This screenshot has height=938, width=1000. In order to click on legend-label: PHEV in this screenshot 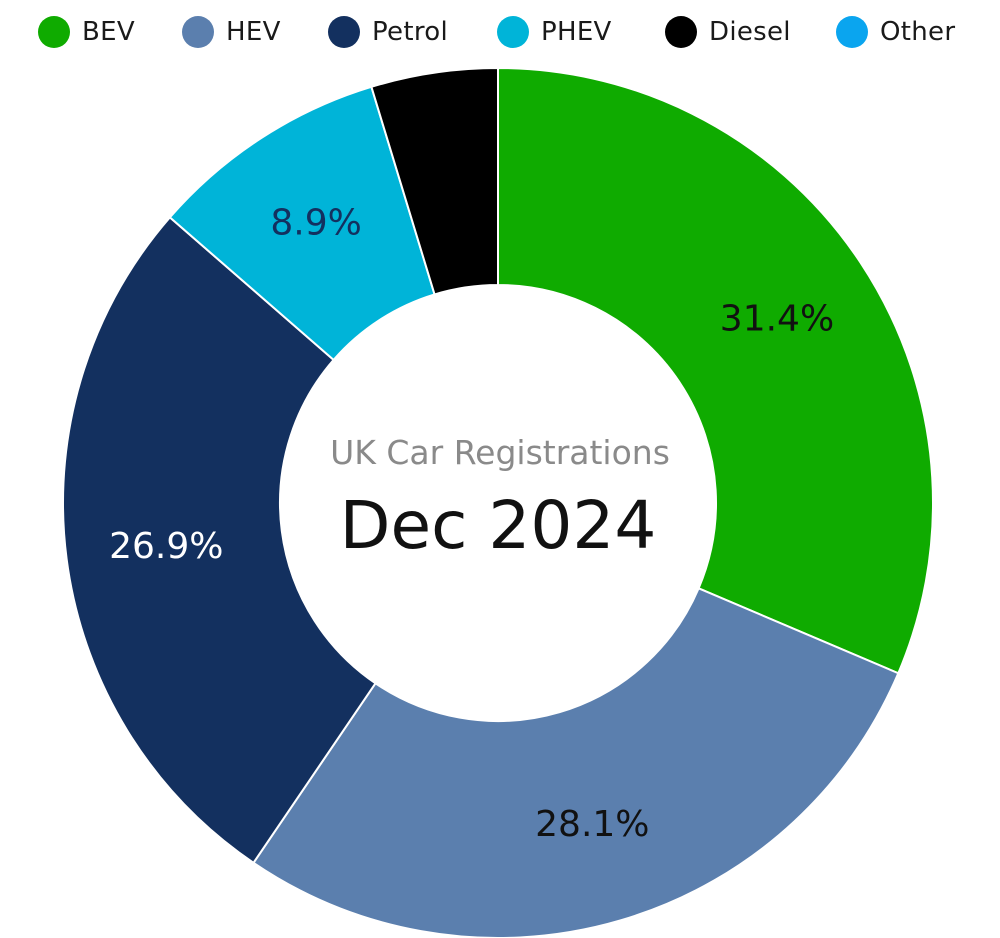, I will do `click(576, 32)`.